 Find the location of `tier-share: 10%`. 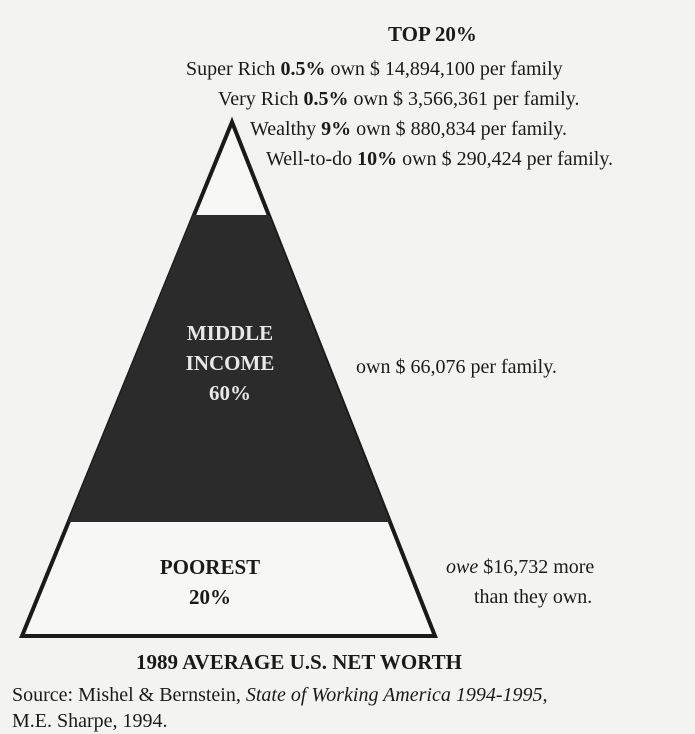

tier-share: 10% is located at coordinates (377, 159).